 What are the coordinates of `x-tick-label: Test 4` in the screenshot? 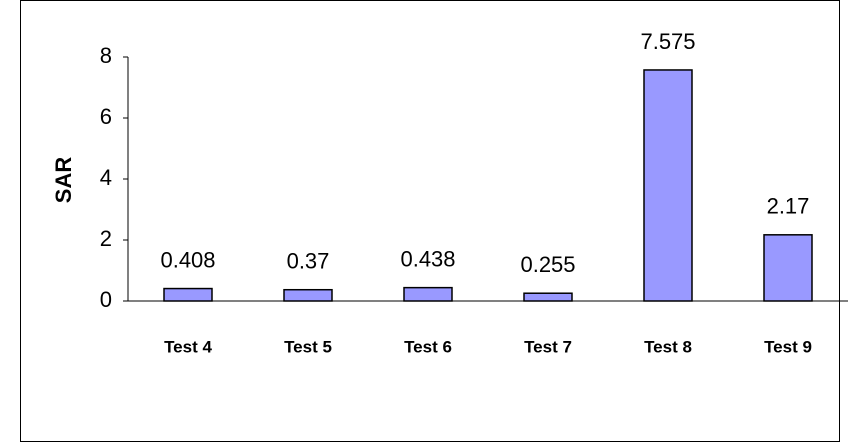 It's located at (188, 346).